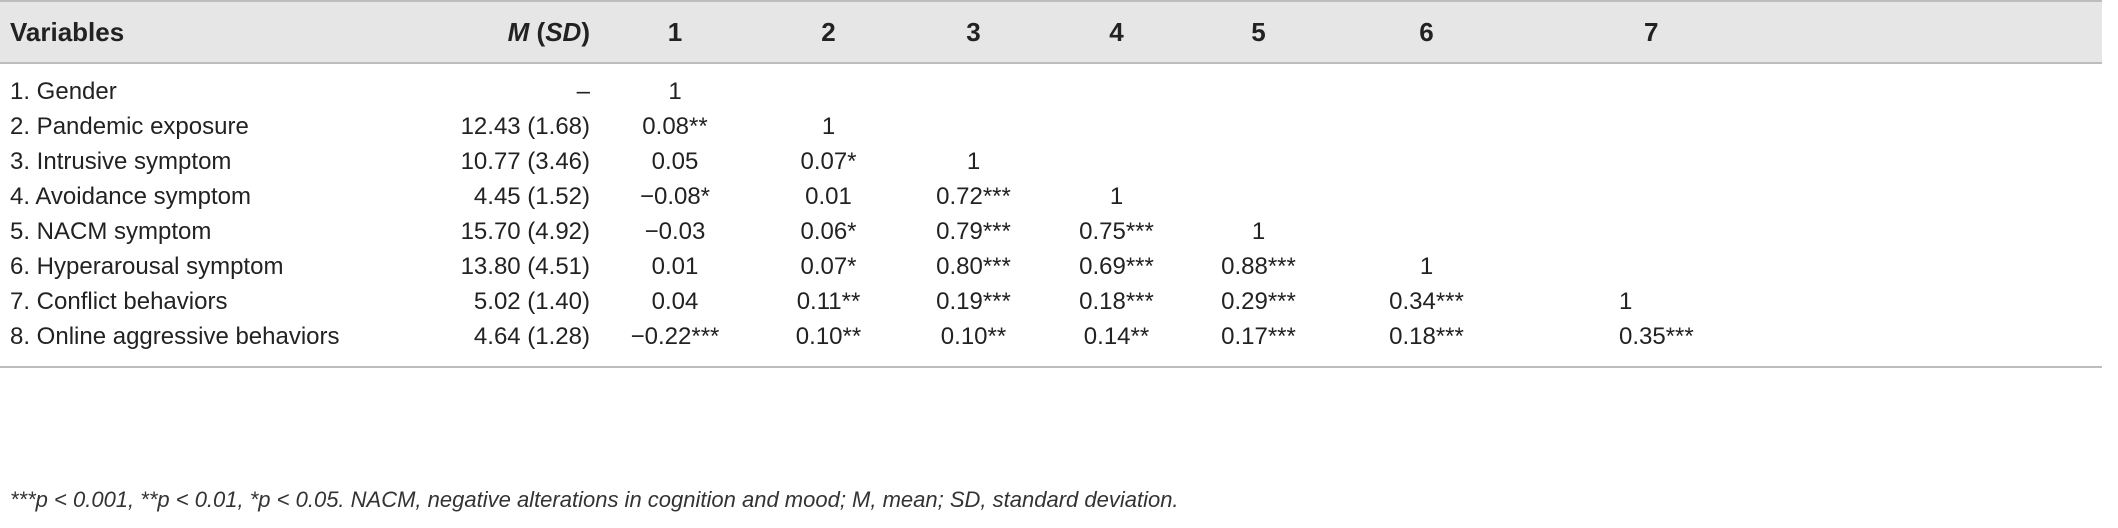  I want to click on correlation-cell: 0.79***, so click(973, 231).